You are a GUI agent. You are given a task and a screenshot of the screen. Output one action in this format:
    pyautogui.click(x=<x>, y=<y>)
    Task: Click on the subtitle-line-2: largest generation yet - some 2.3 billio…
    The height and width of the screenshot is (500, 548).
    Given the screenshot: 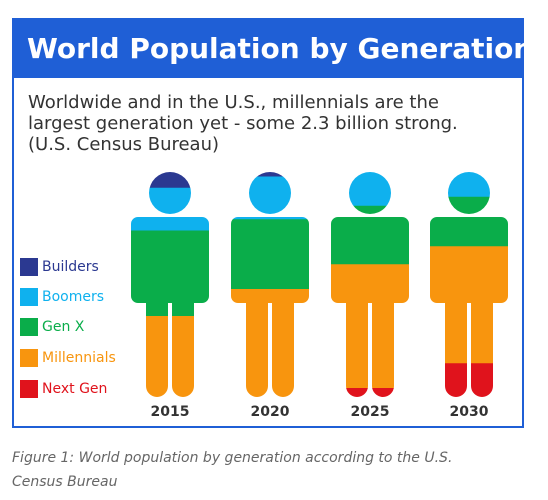 What is the action you would take?
    pyautogui.click(x=243, y=123)
    